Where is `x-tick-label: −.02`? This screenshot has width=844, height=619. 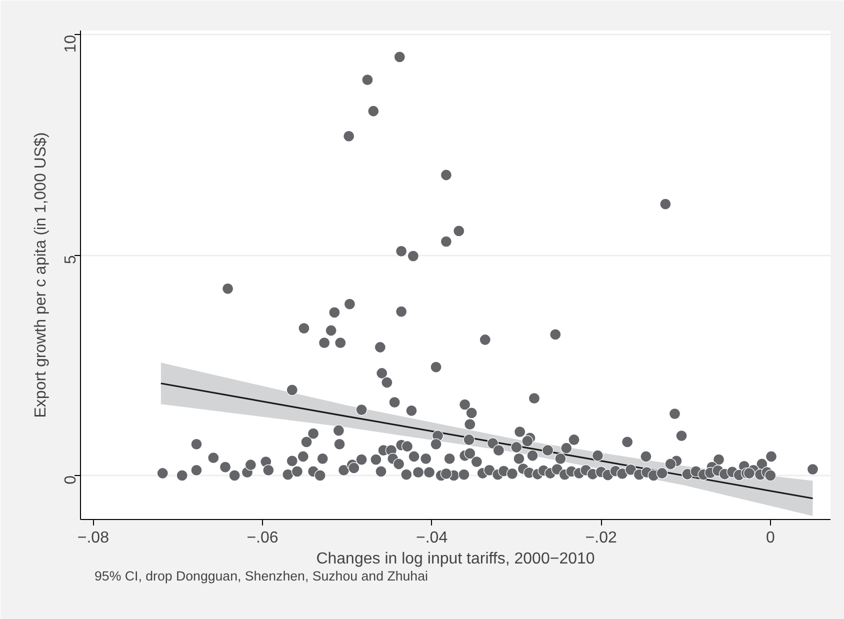
x-tick-label: −.02 is located at coordinates (601, 538).